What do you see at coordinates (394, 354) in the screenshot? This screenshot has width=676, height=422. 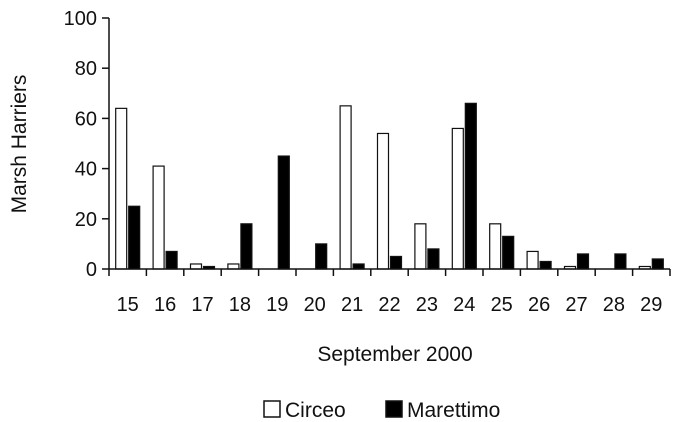 I see `x-axis-title: September 2000` at bounding box center [394, 354].